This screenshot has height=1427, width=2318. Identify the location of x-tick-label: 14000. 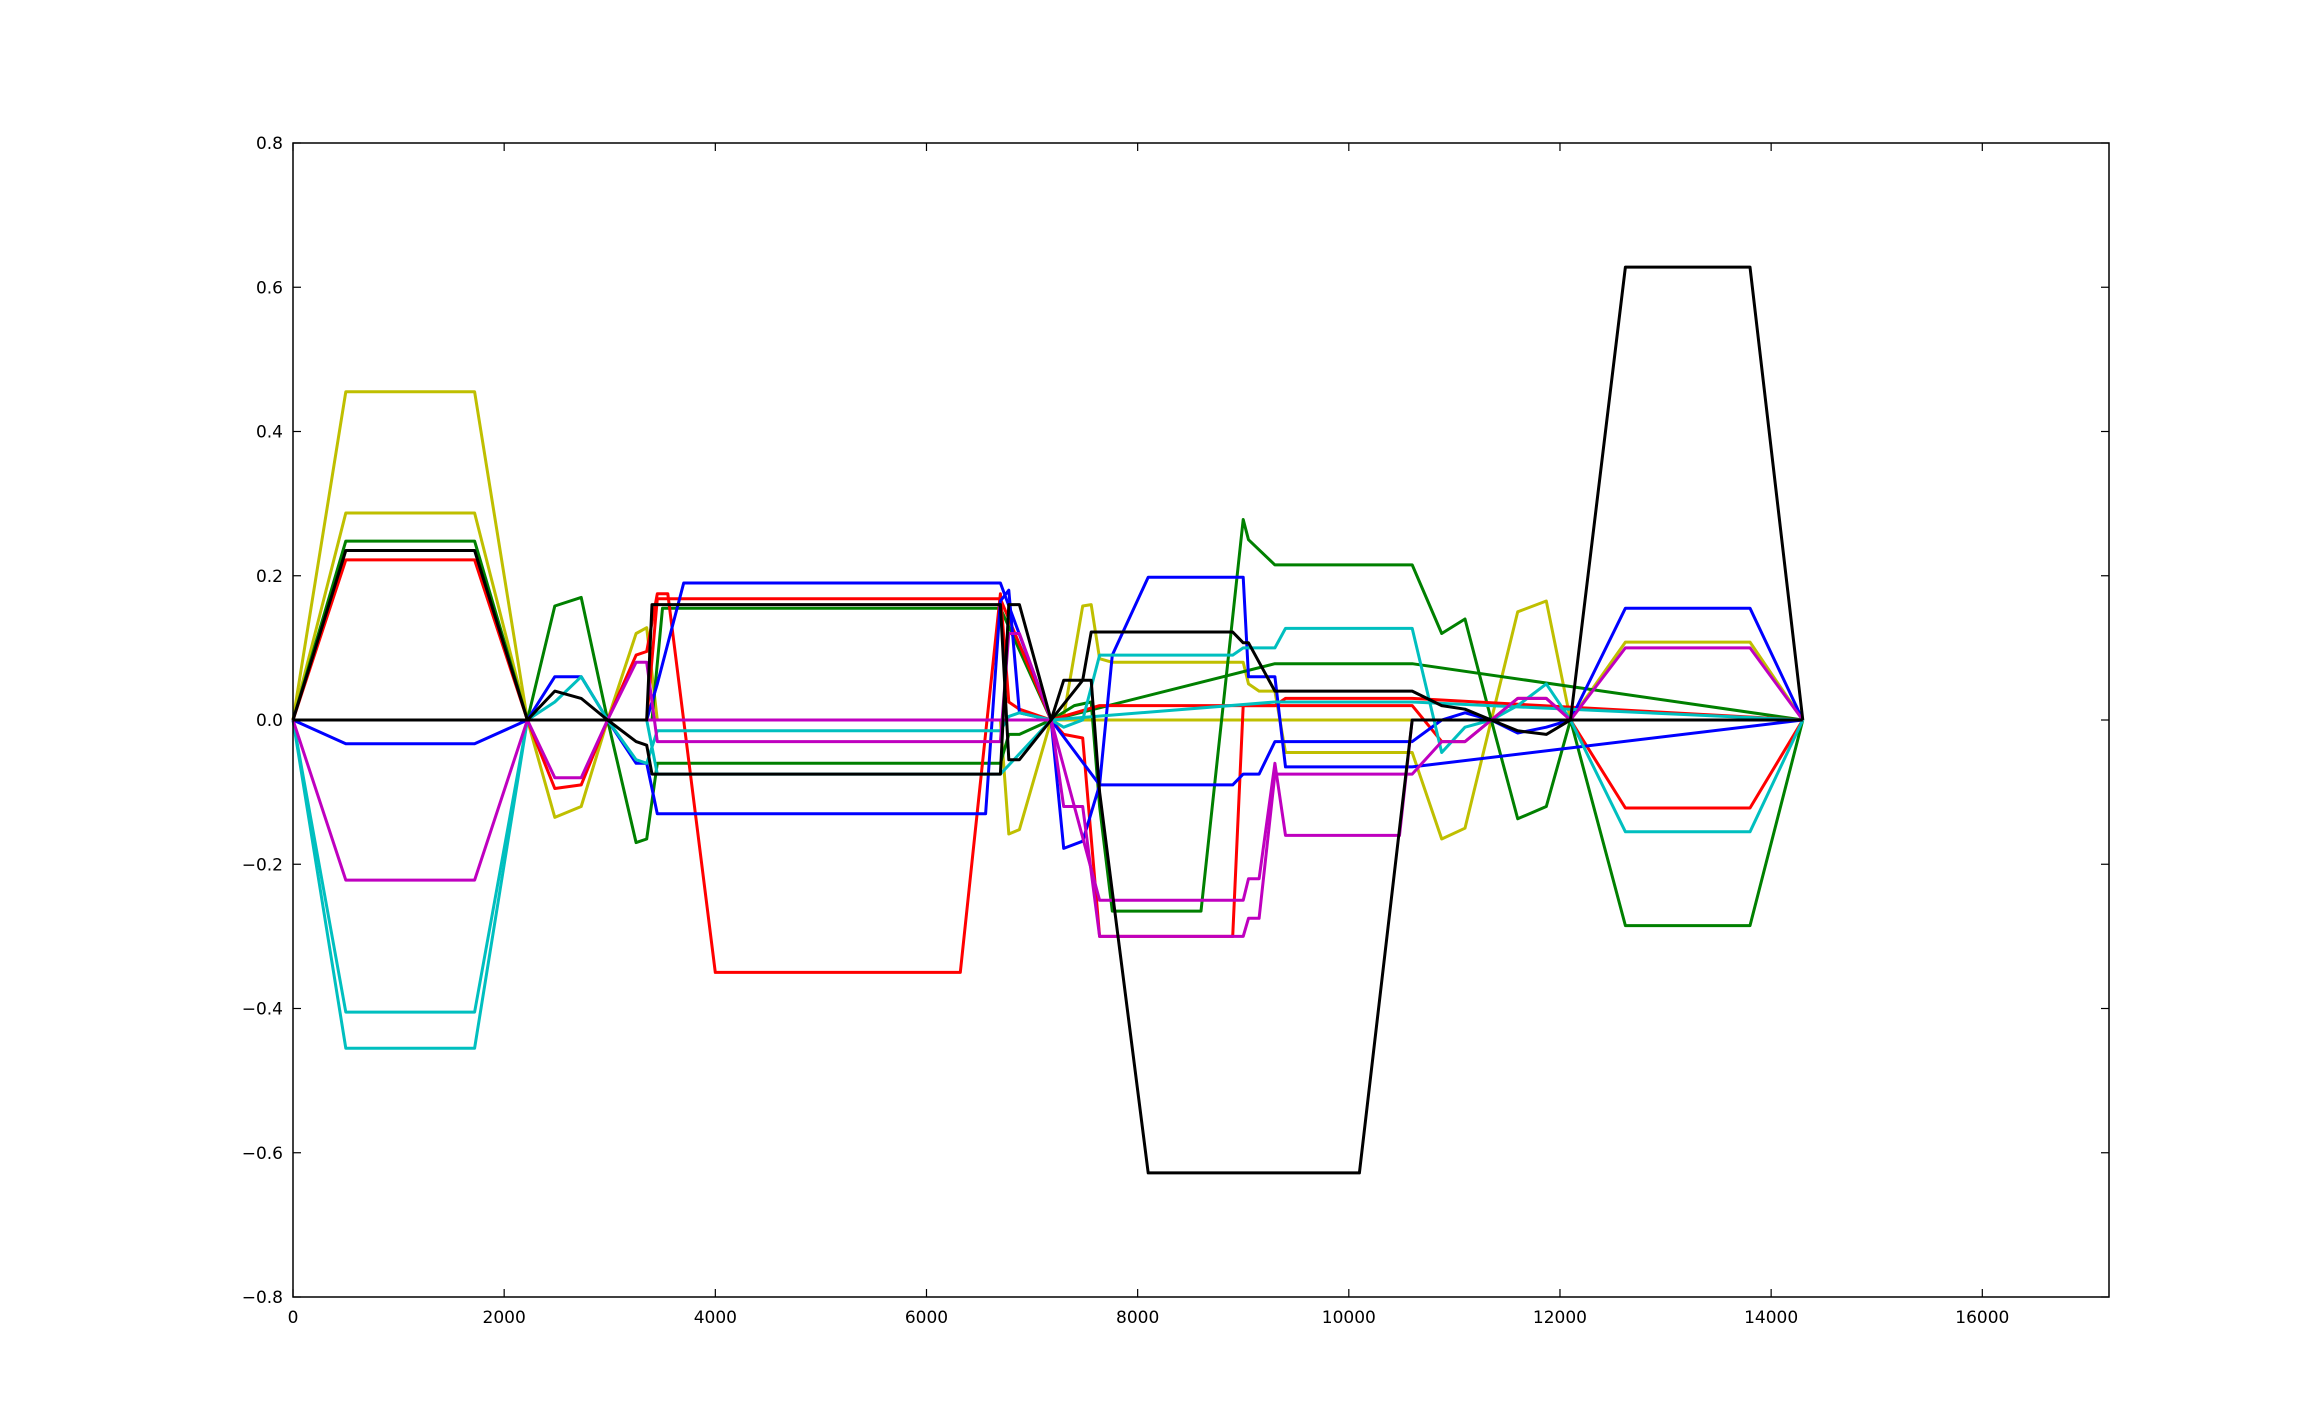
(1771, 1318).